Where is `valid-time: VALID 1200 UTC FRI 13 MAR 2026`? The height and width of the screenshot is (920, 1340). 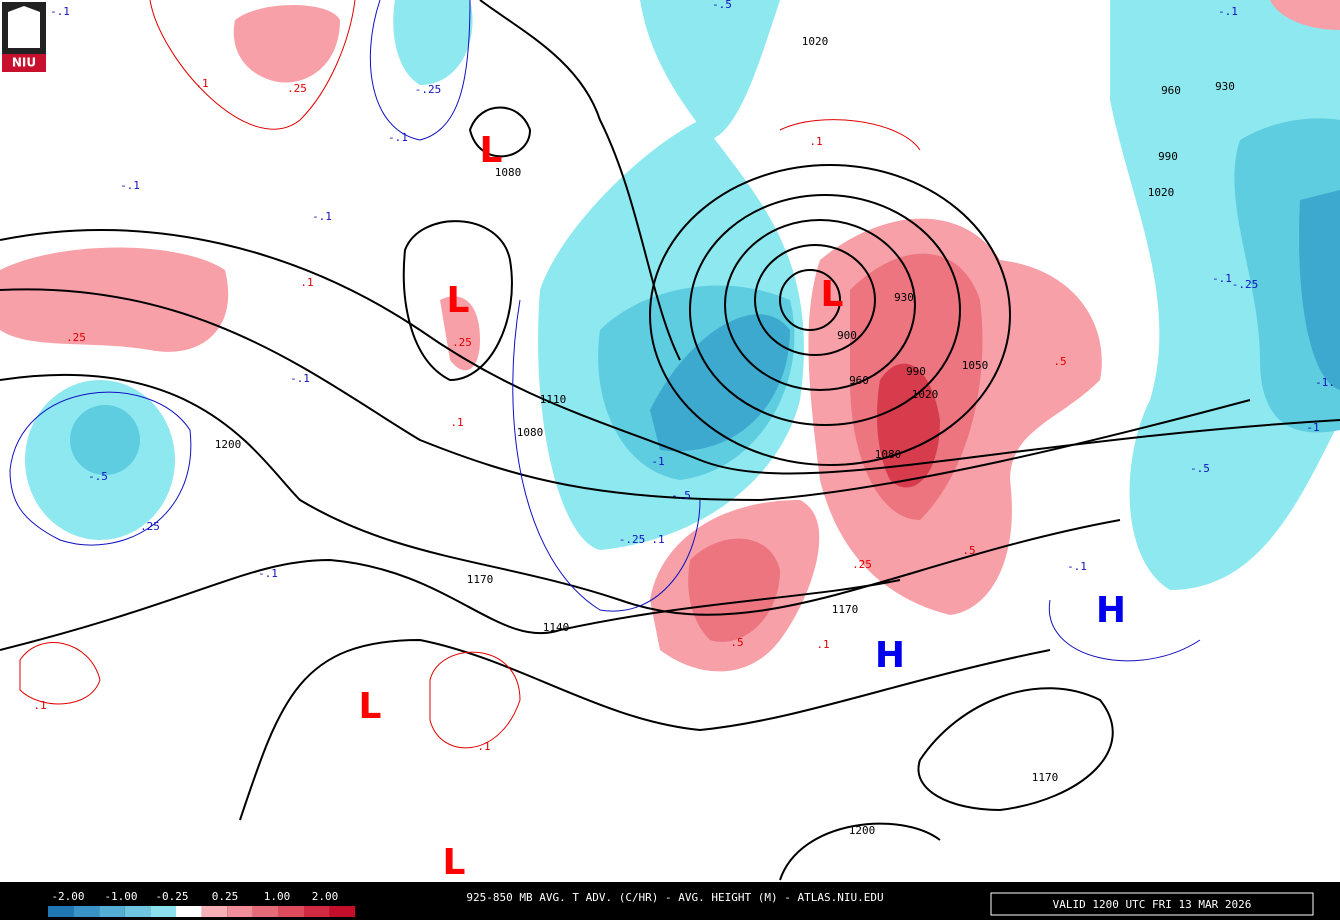
valid-time: VALID 1200 UTC FRI 13 MAR 2026 is located at coordinates (1152, 904).